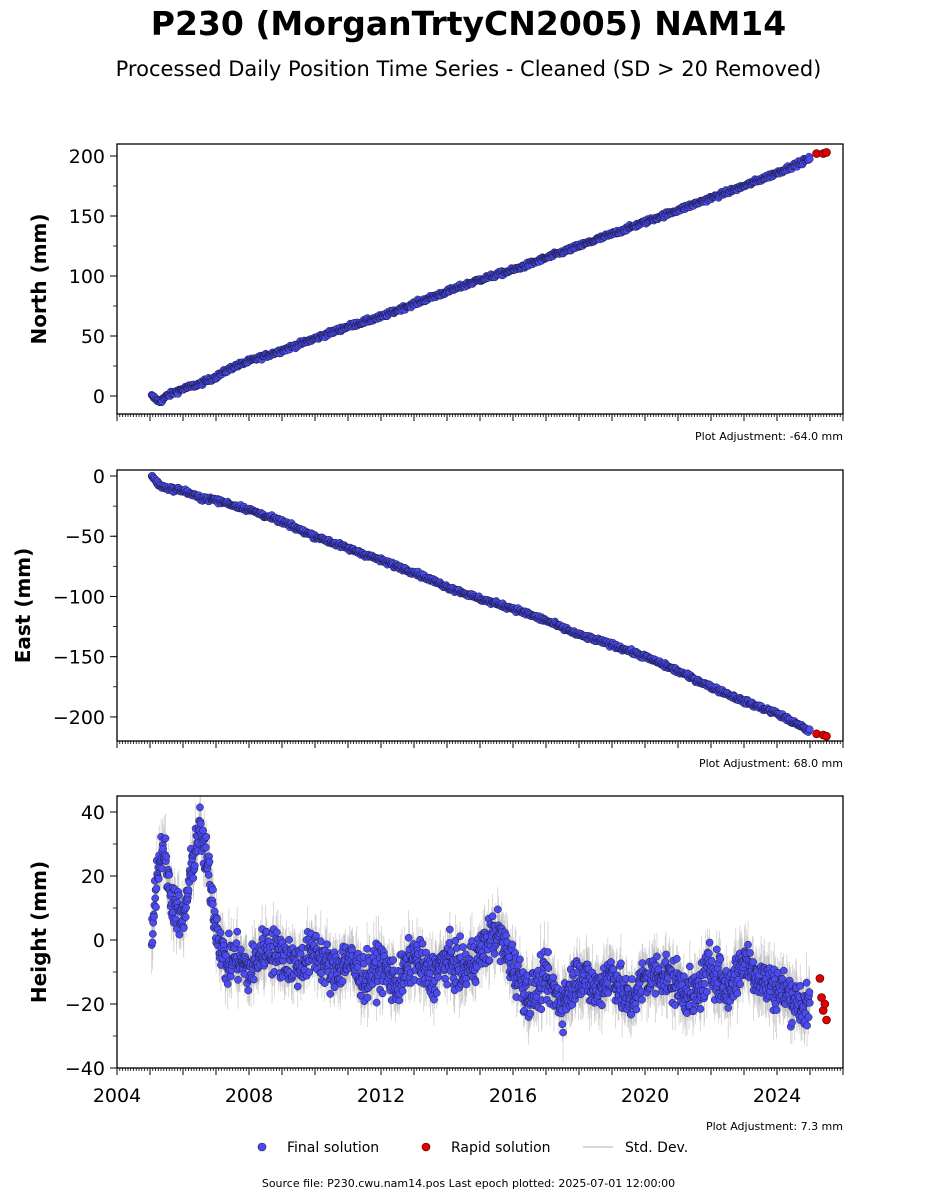 The width and height of the screenshot is (937, 1200). Describe the element at coordinates (87, 277) in the screenshot. I see `y-tick-label: 100` at that location.